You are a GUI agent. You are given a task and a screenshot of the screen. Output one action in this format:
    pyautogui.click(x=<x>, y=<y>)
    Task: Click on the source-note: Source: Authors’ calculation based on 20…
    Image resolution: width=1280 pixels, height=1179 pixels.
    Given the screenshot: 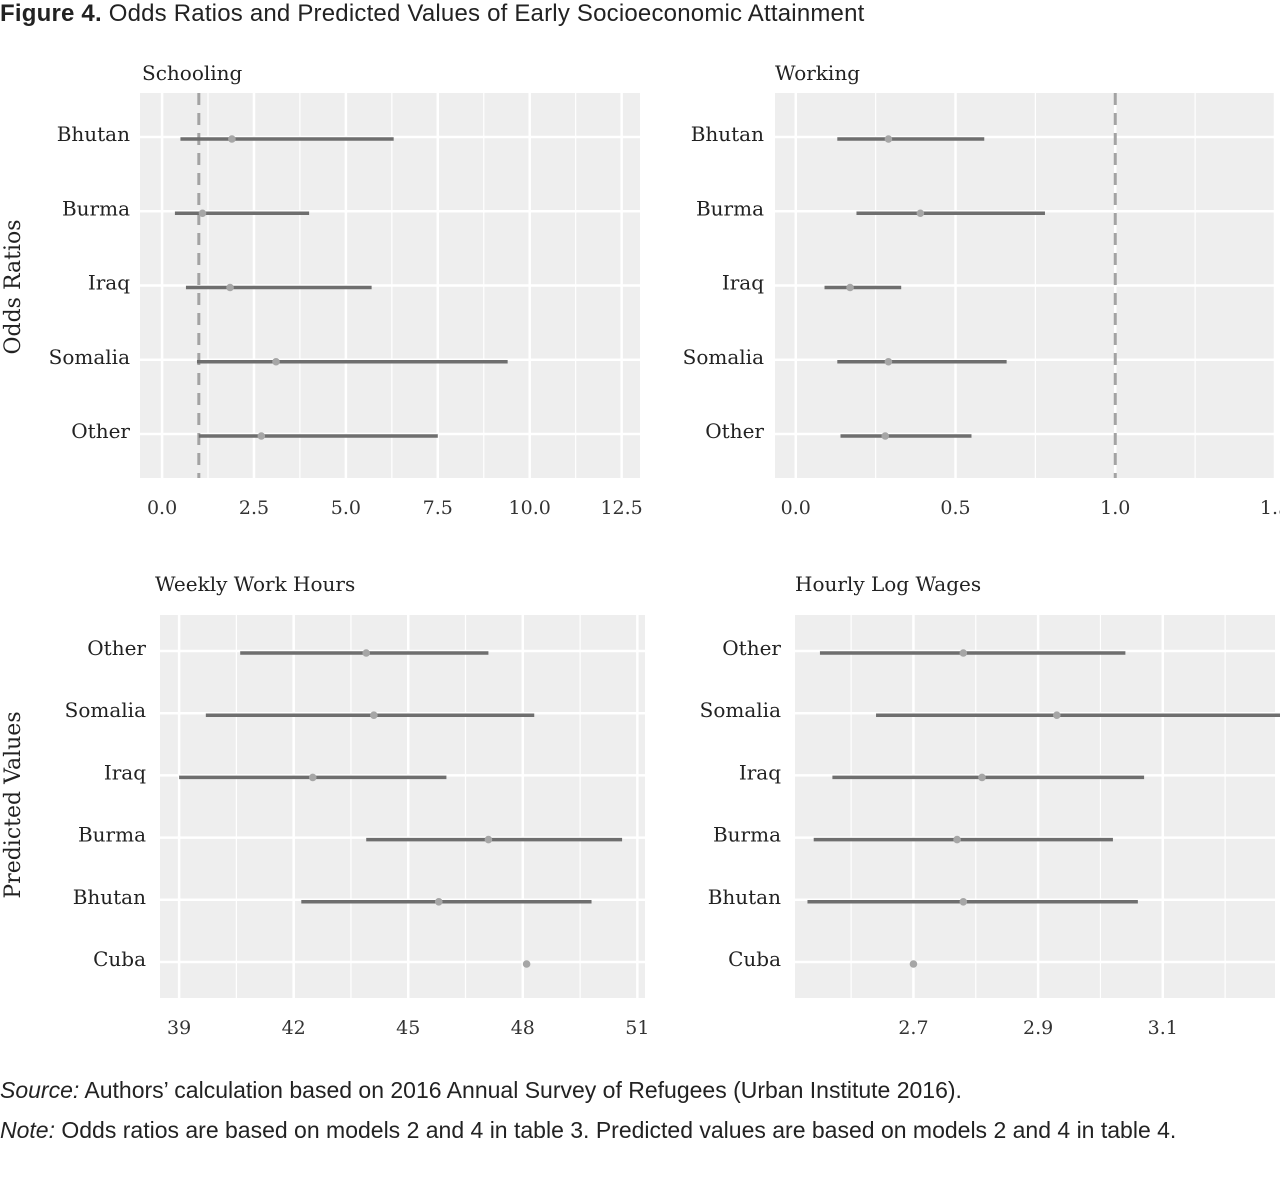 What is the action you would take?
    pyautogui.click(x=637, y=1090)
    